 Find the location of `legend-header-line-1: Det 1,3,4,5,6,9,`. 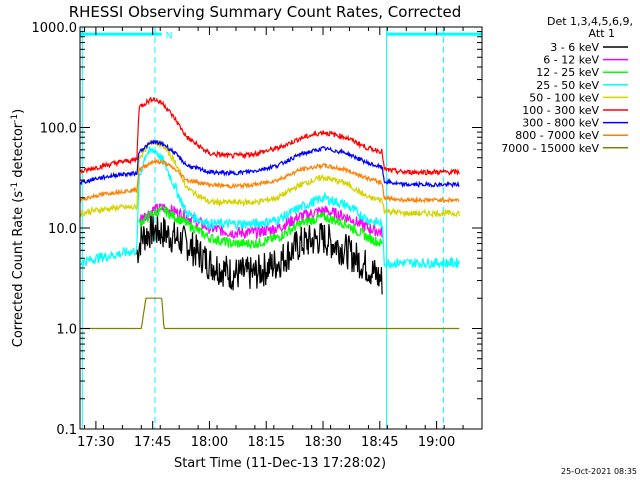

legend-header-line-1: Det 1,3,4,5,6,9, is located at coordinates (590, 21).